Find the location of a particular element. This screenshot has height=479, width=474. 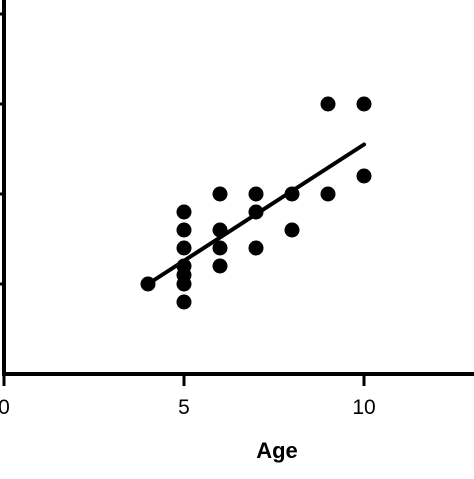

x-tick-label-10: 10 is located at coordinates (363, 407).